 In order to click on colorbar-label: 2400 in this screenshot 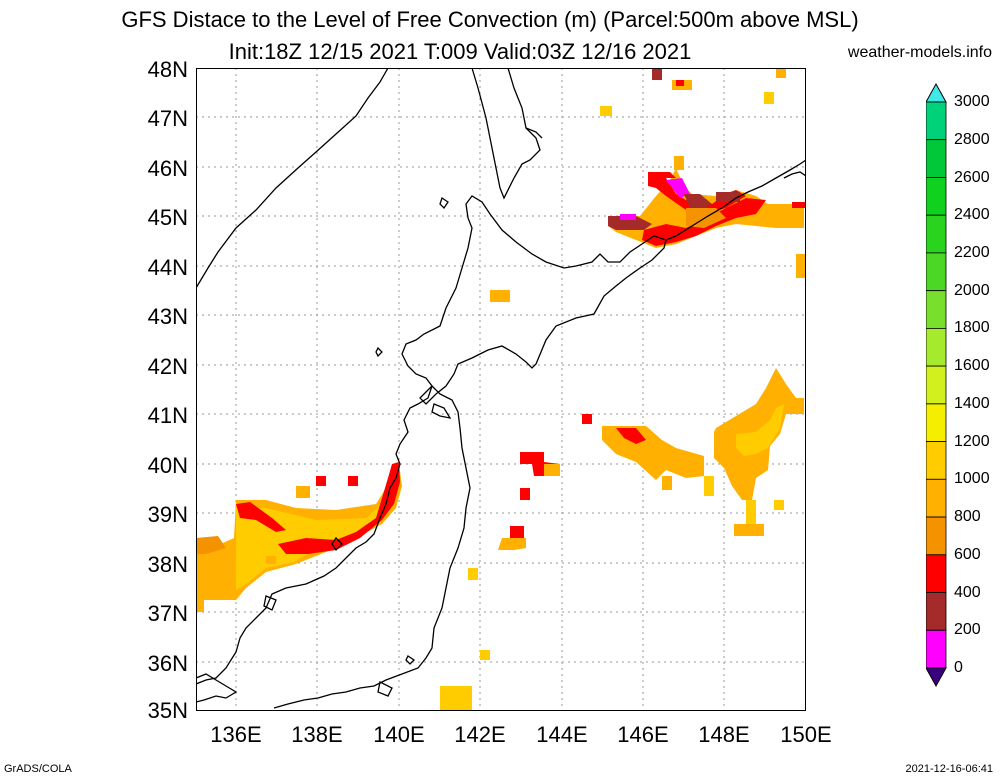, I will do `click(972, 215)`.